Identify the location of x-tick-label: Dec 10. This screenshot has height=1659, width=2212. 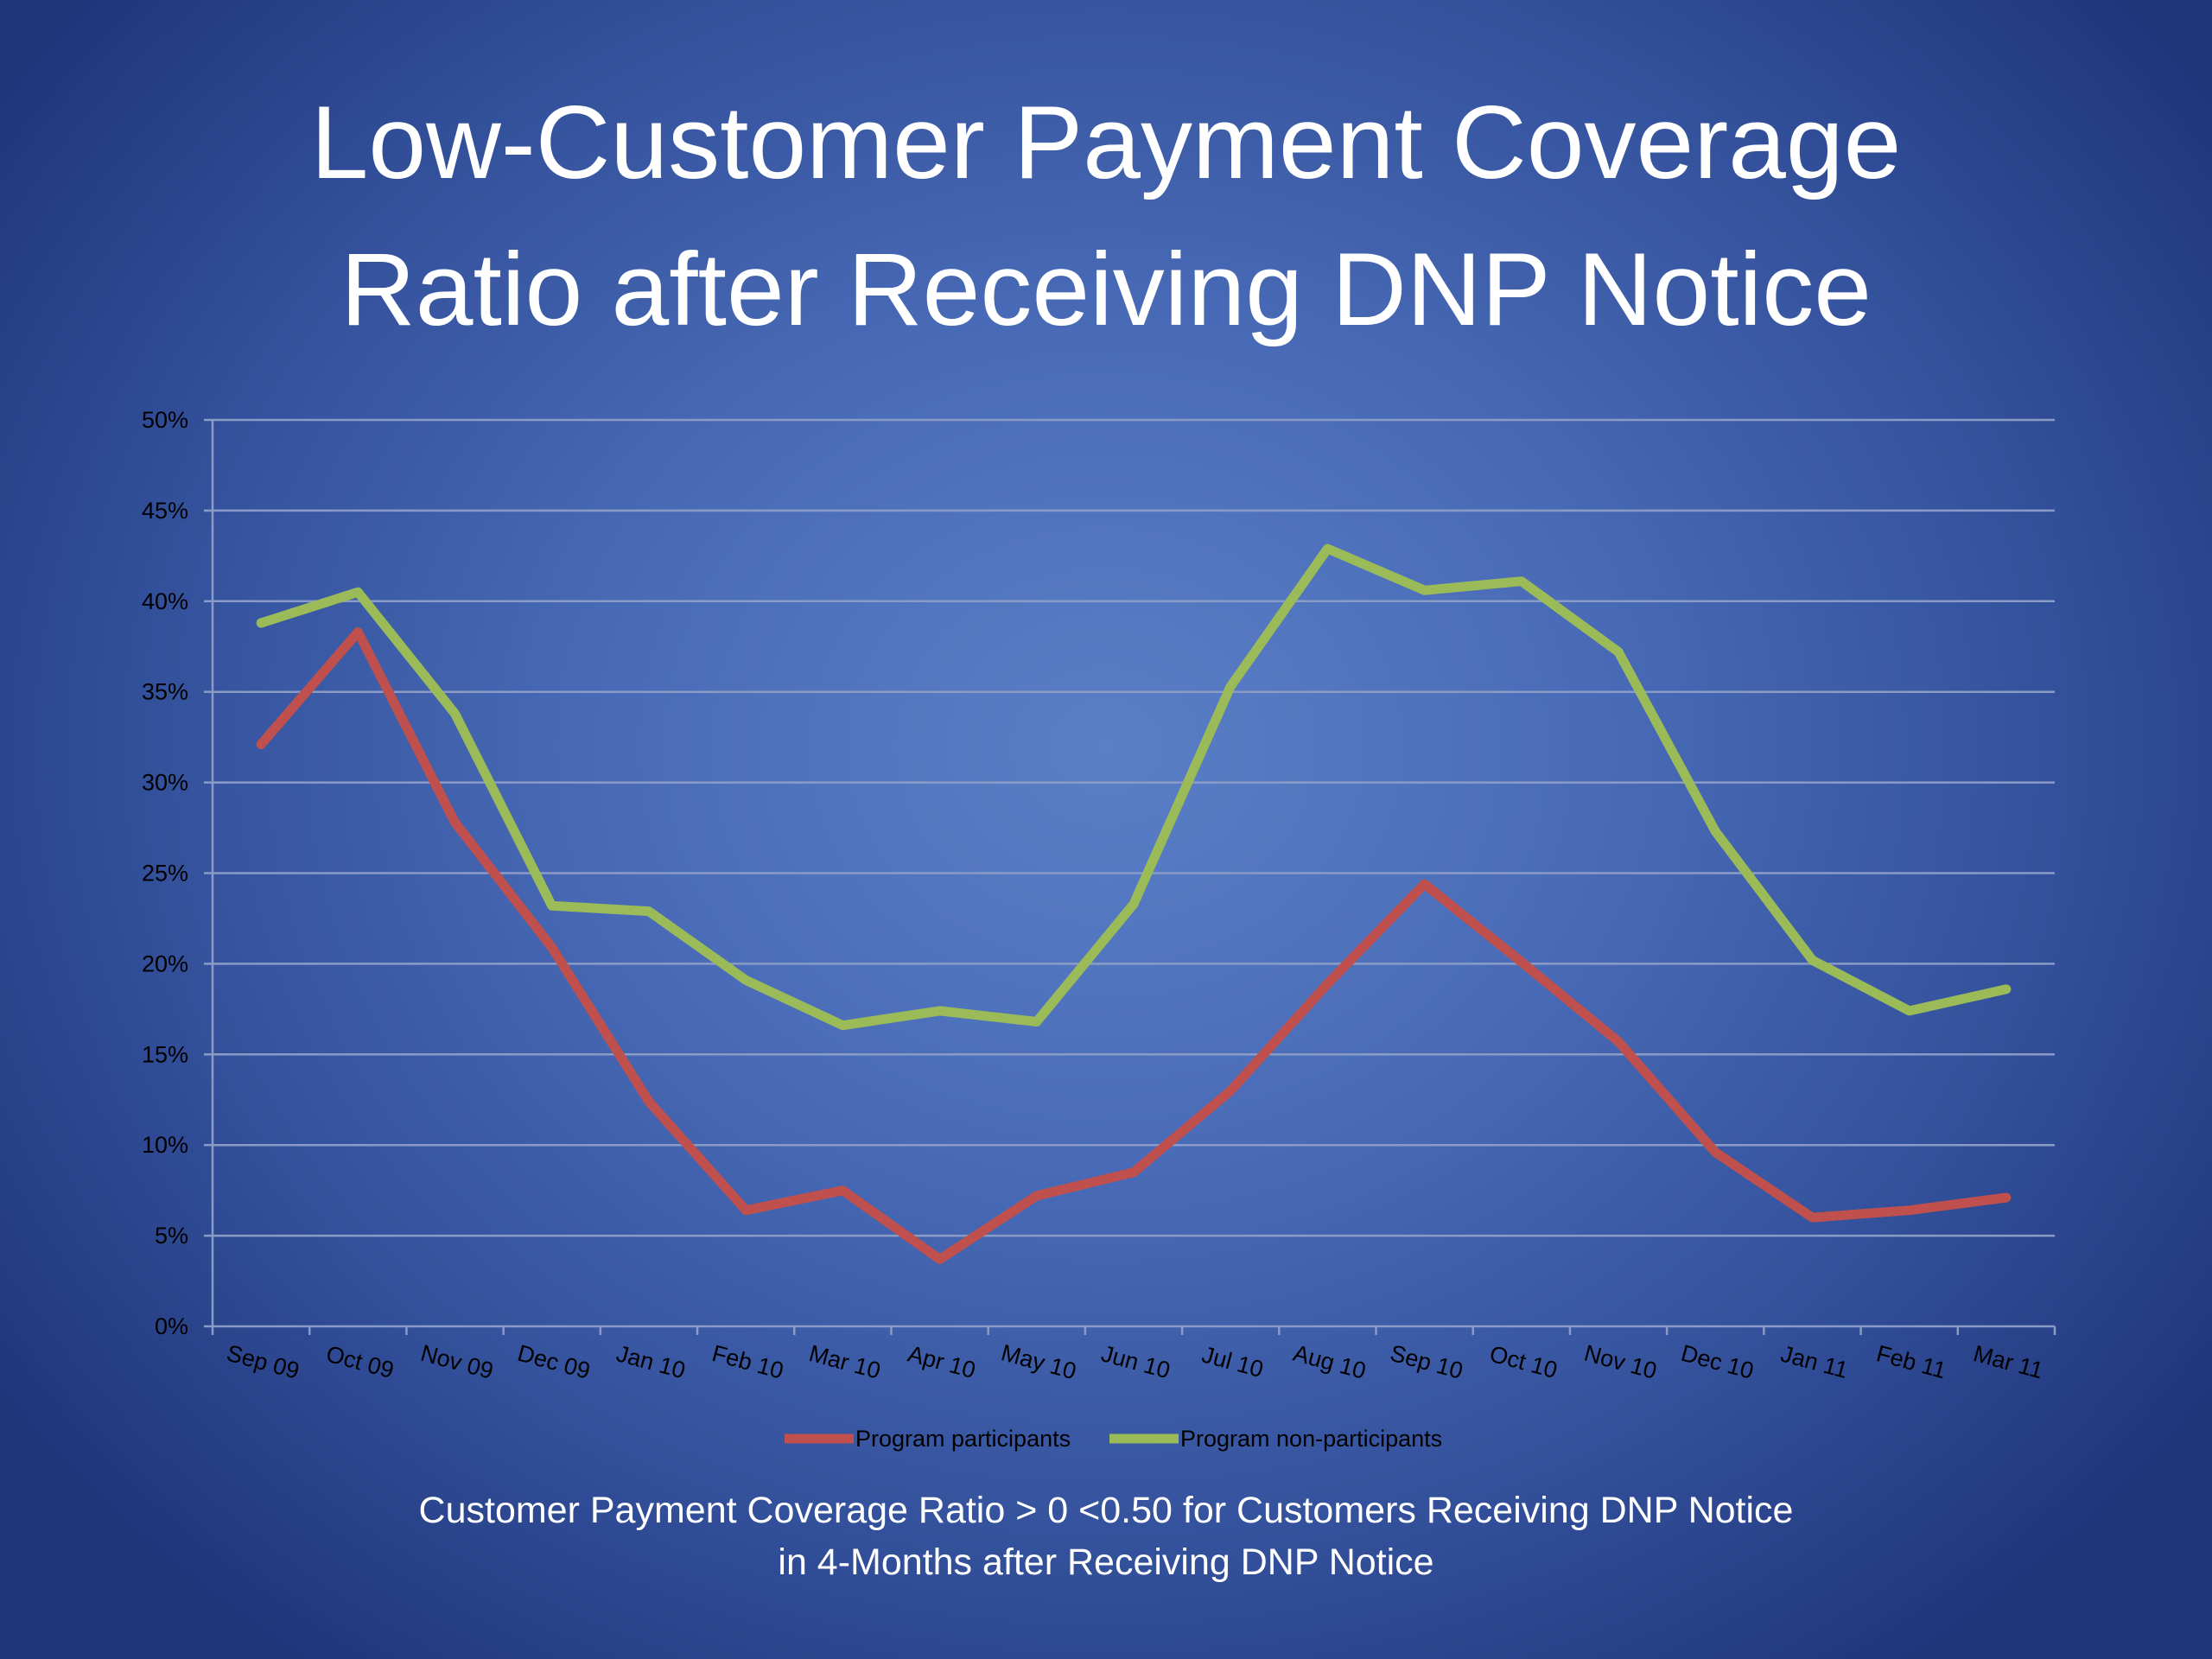
(1717, 1362).